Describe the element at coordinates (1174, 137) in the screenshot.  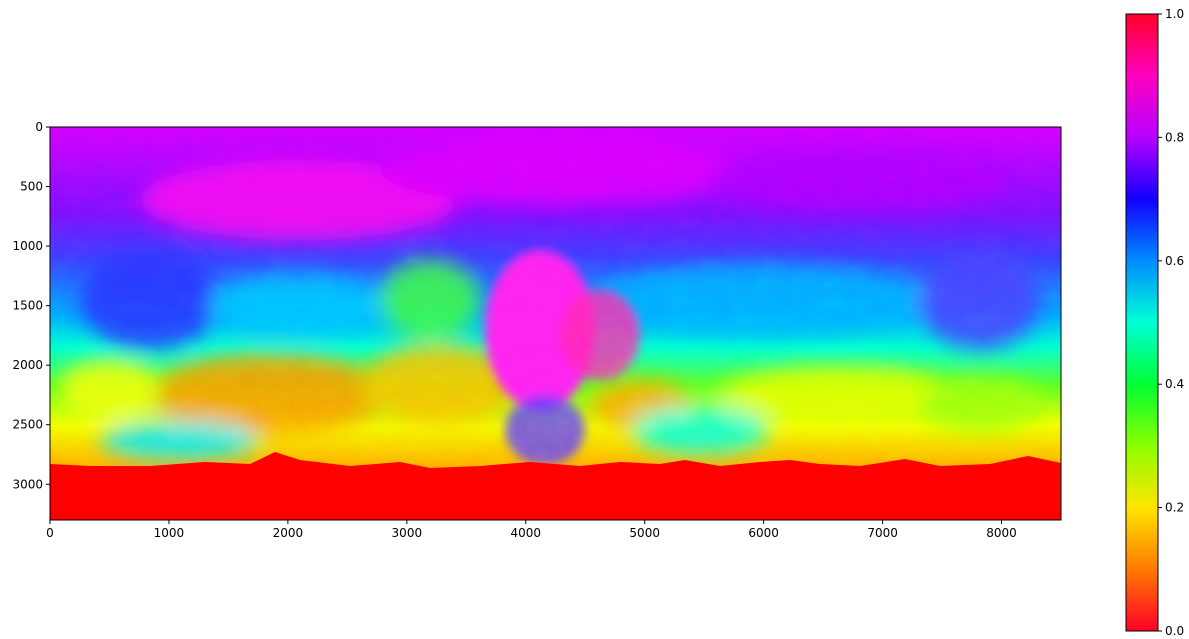
I see `colorbar-tick-label: 0.8` at that location.